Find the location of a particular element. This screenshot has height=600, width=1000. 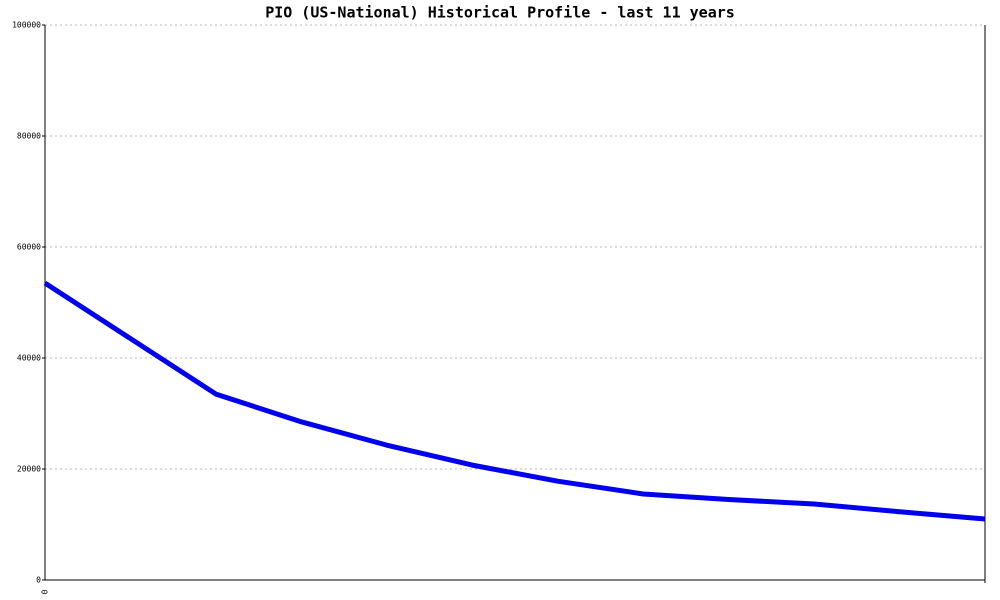

y-tick-label: 20000 is located at coordinates (29, 469).